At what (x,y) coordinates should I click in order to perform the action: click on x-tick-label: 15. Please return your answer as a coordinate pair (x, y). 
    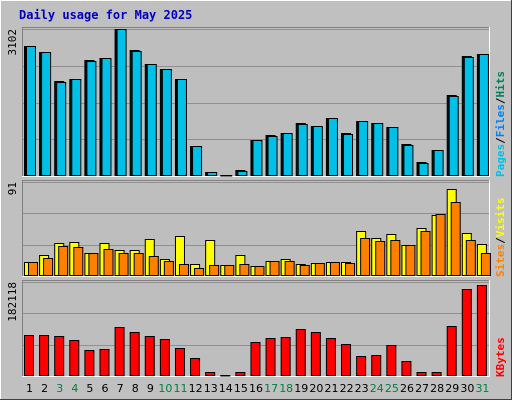
    Looking at the image, I should click on (241, 388).